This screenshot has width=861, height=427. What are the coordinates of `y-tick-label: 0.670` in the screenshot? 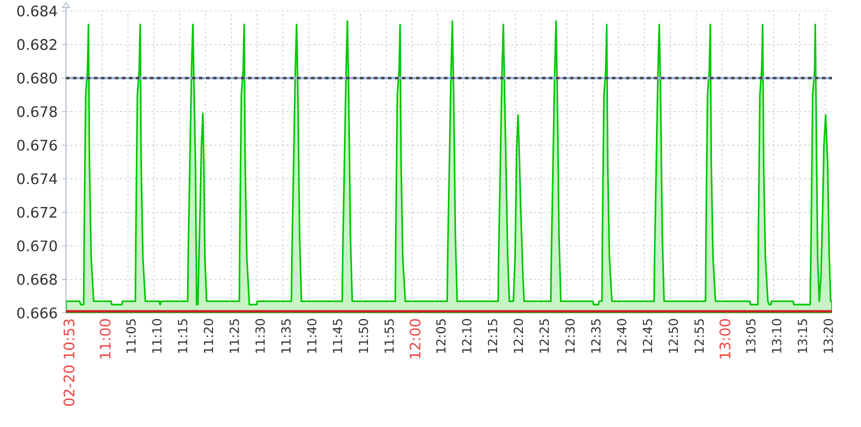 It's located at (37, 246).